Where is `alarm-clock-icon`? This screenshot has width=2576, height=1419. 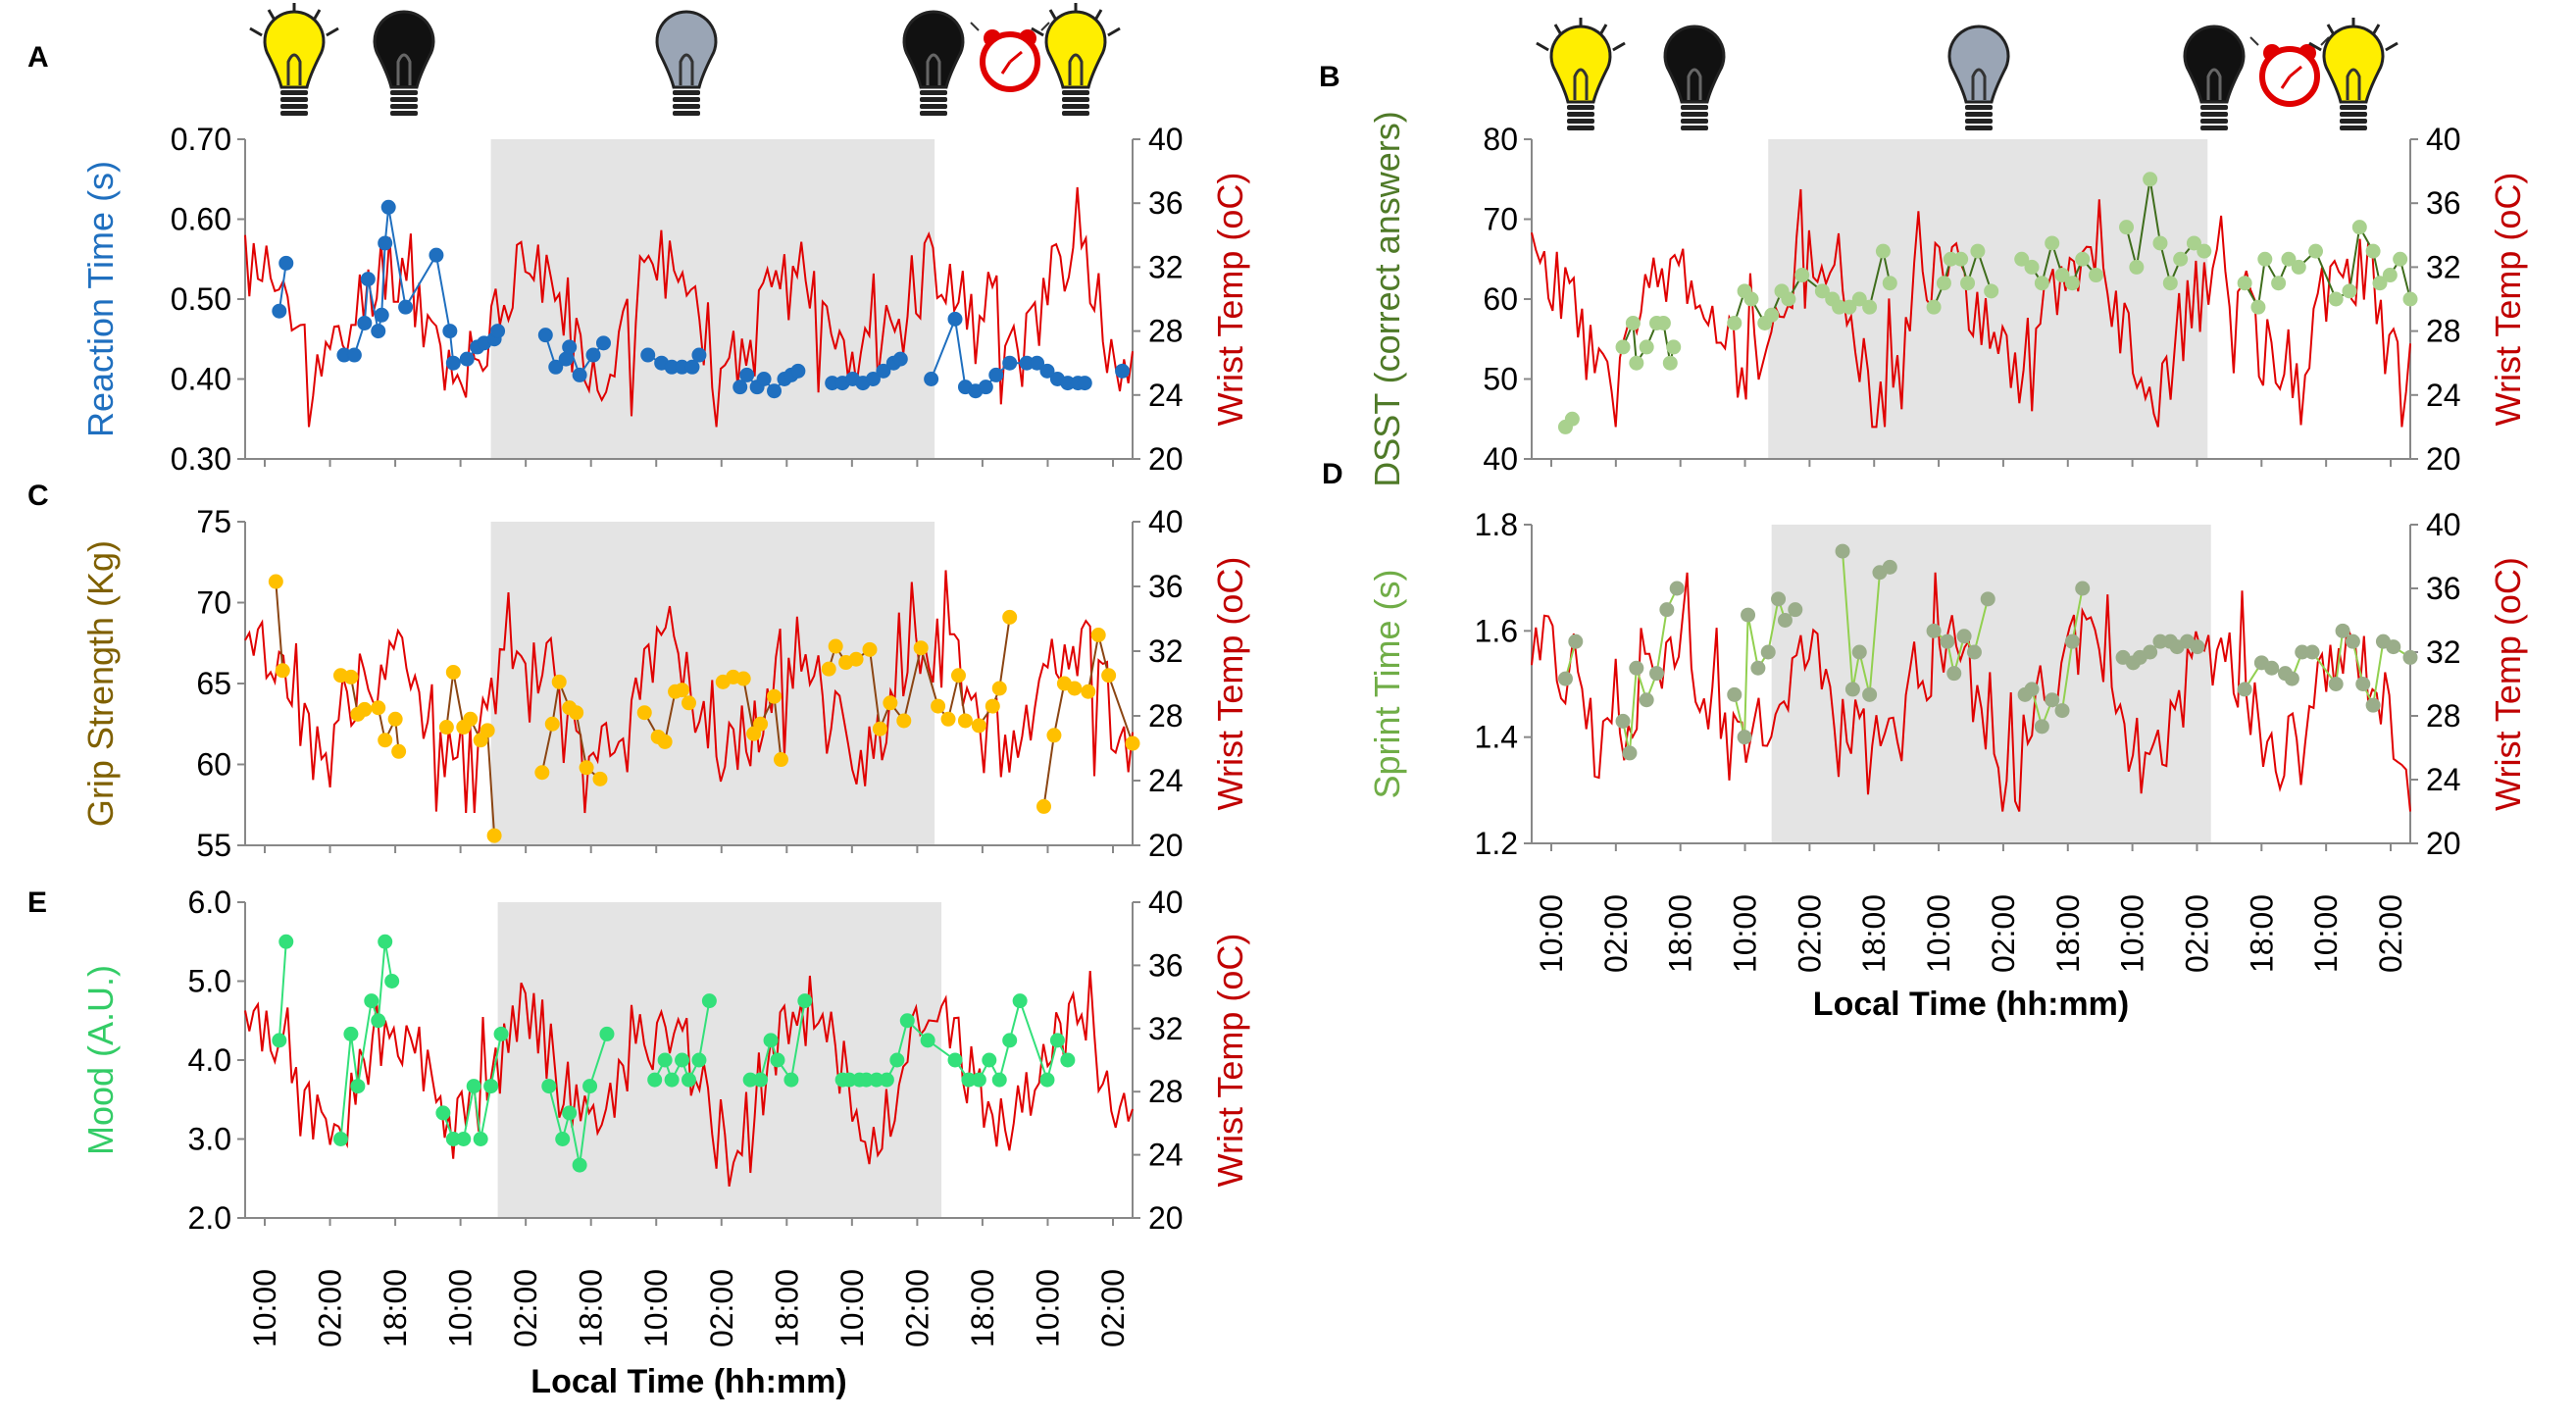 alarm-clock-icon is located at coordinates (2289, 71).